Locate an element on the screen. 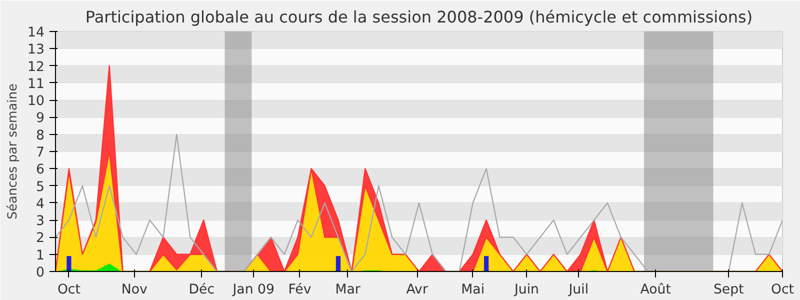  y-tick-label: 1 is located at coordinates (40, 256).